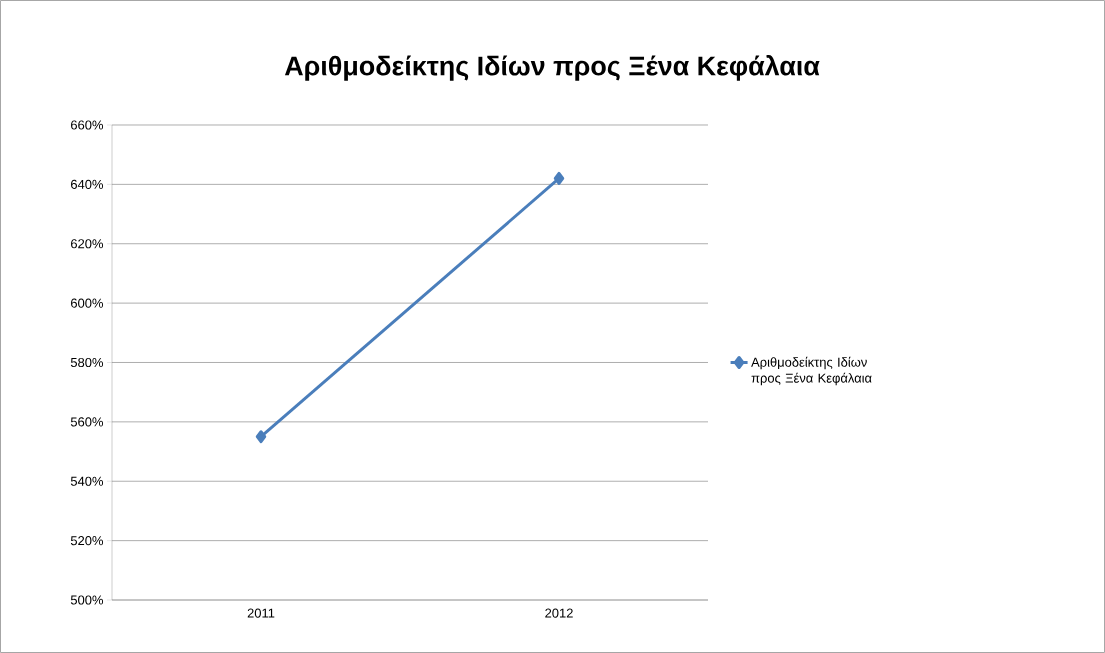 This screenshot has height=653, width=1105. What do you see at coordinates (87, 184) in the screenshot?
I see `y-tick-label: 640%` at bounding box center [87, 184].